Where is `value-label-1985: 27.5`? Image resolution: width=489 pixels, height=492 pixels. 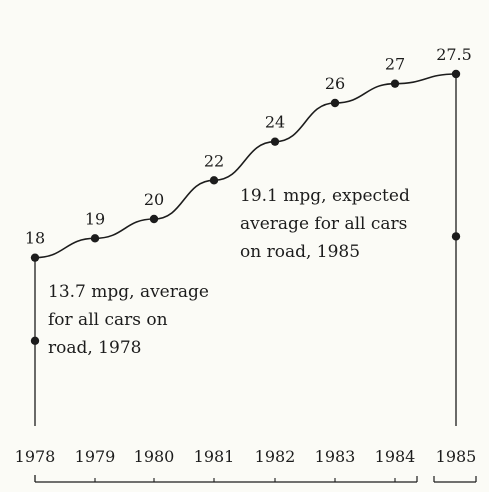 value-label-1985: 27.5 is located at coordinates (454, 54).